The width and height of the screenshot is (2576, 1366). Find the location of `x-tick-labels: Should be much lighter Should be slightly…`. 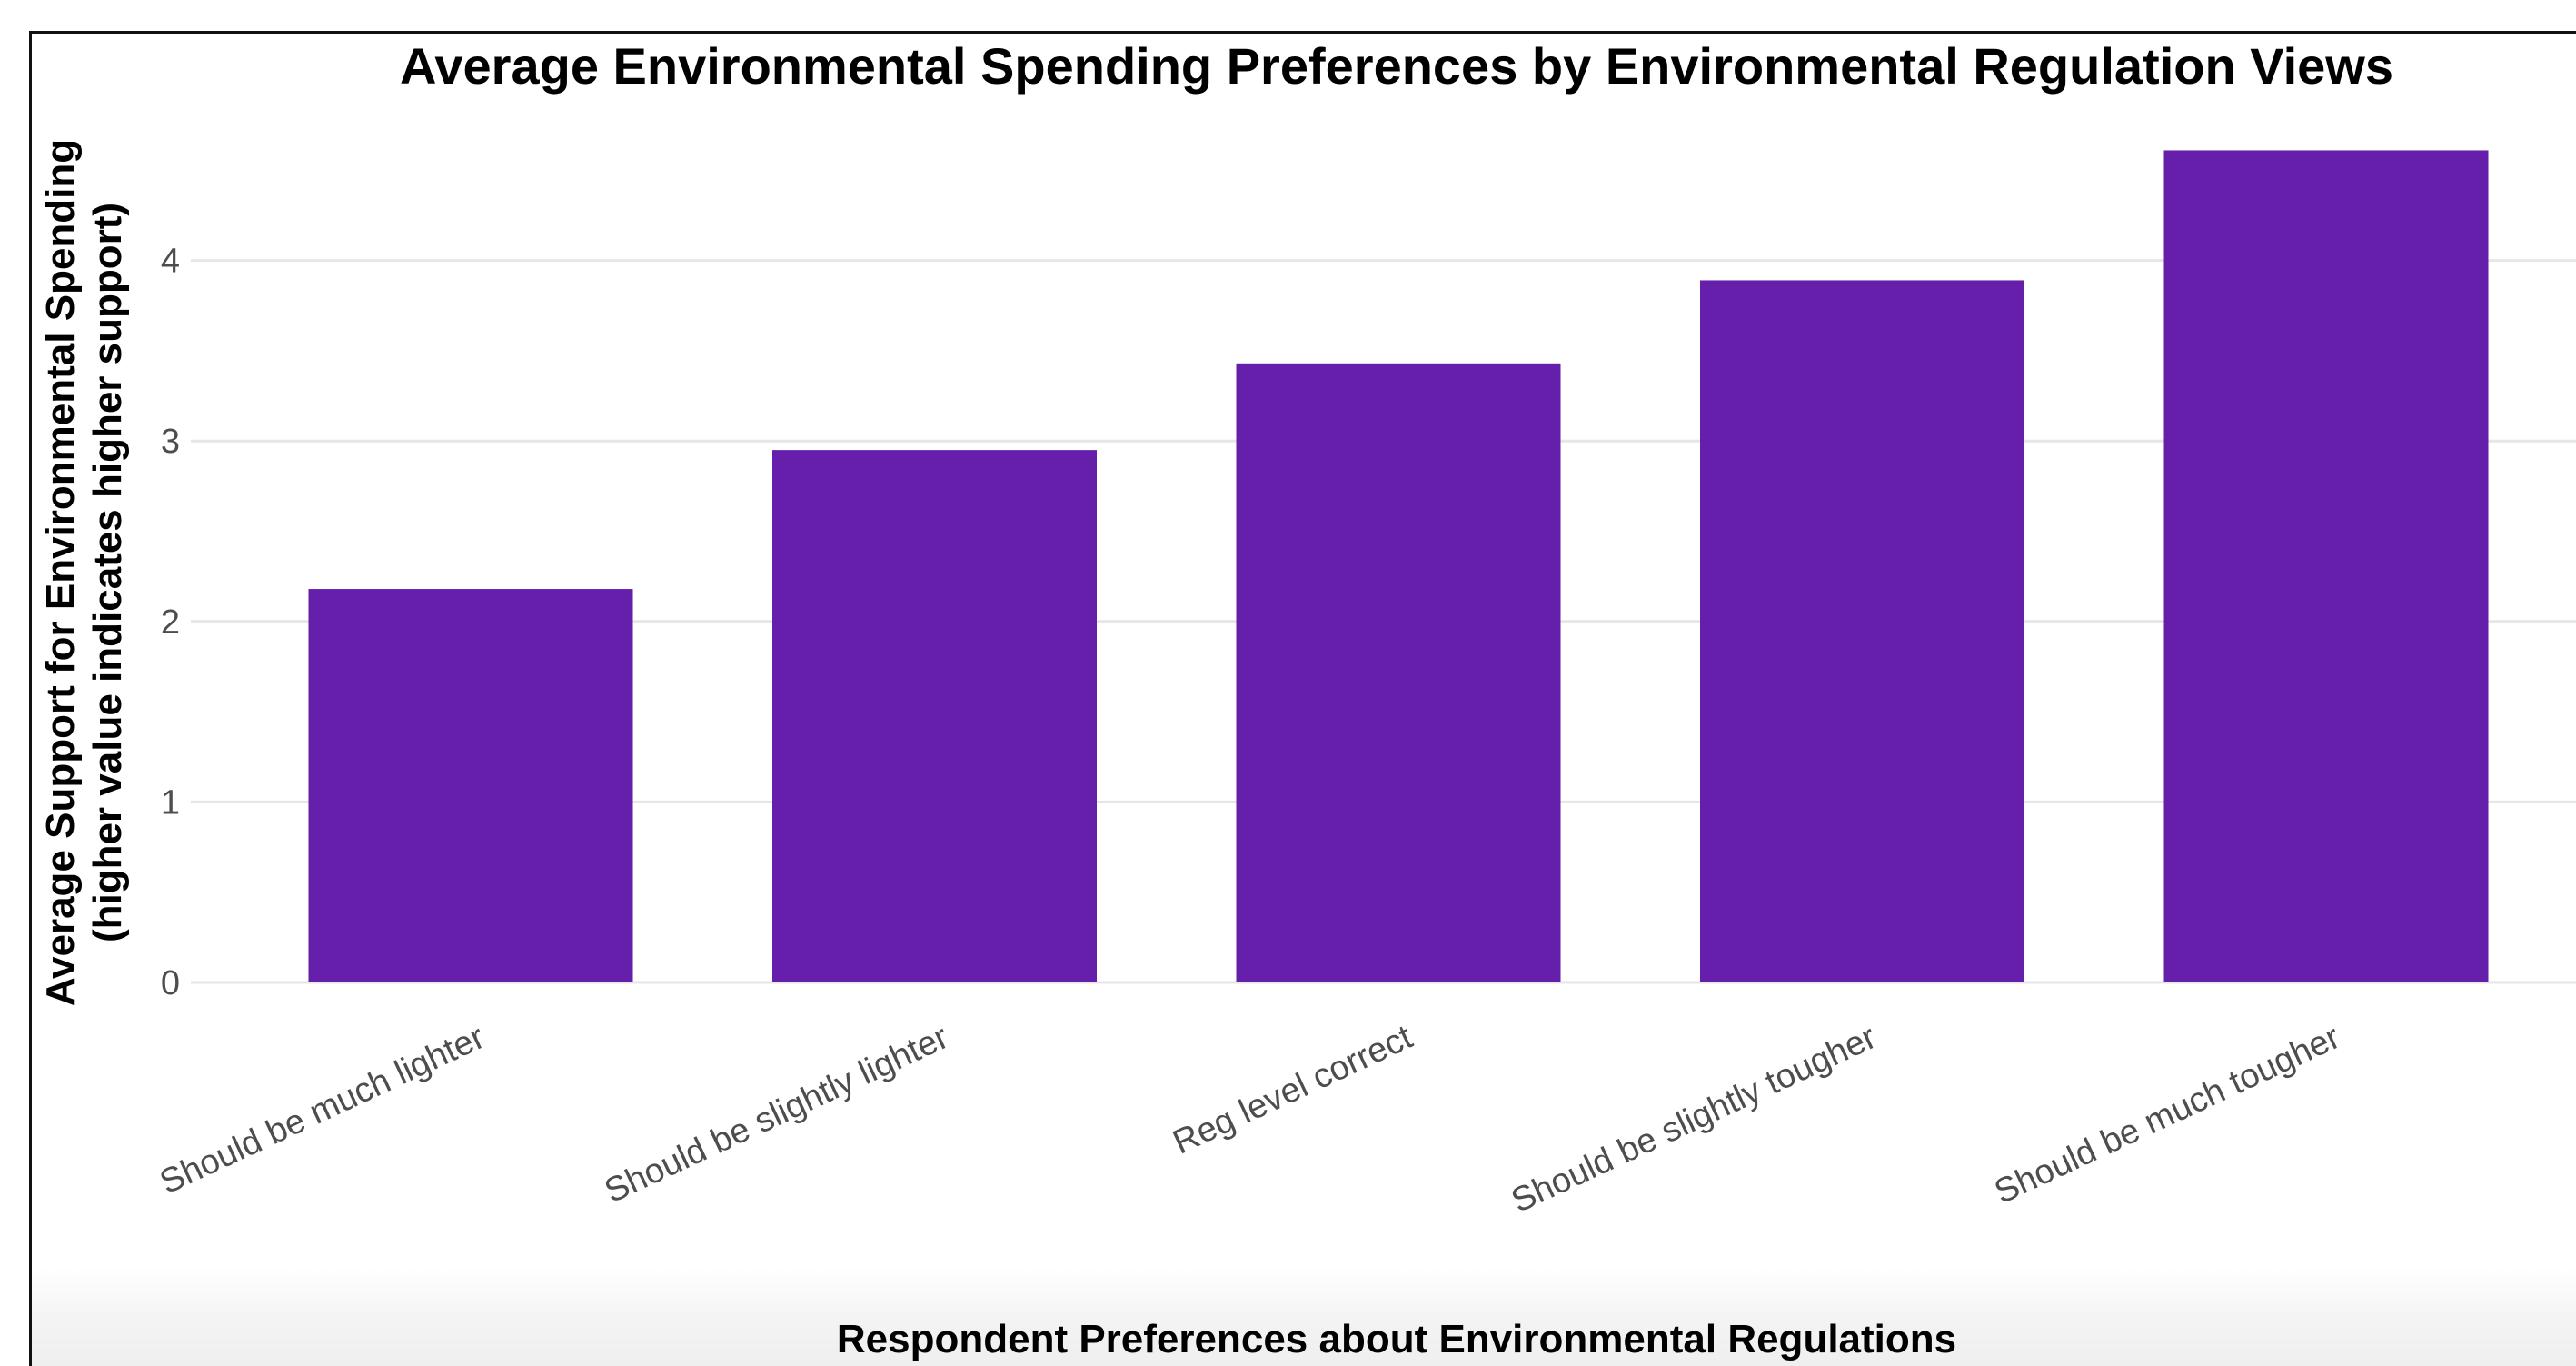

x-tick-labels: Should be much lighter Should be slightly… is located at coordinates (1250, 1119).